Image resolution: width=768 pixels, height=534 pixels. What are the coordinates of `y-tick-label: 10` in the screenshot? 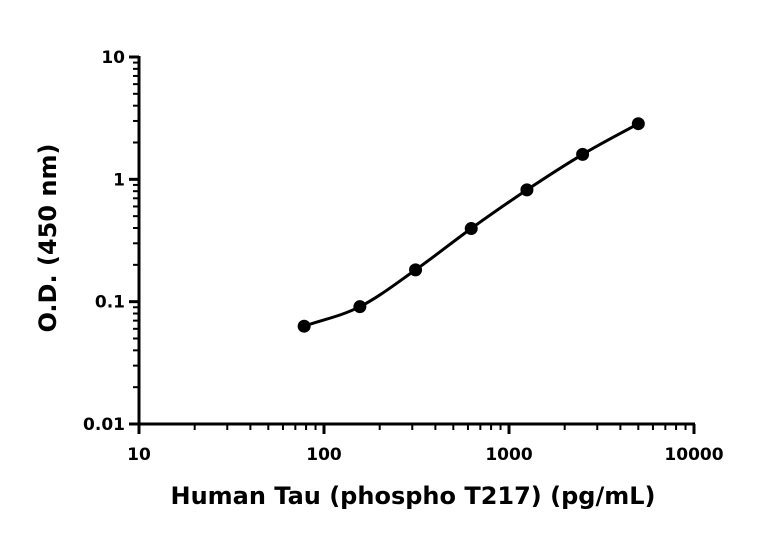 It's located at (113, 58).